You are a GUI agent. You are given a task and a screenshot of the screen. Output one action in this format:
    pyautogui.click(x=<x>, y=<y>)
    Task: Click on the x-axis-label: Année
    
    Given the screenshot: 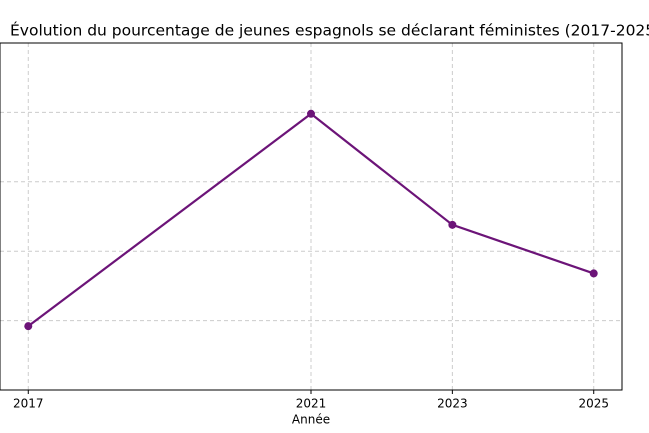 What is the action you would take?
    pyautogui.click(x=311, y=420)
    